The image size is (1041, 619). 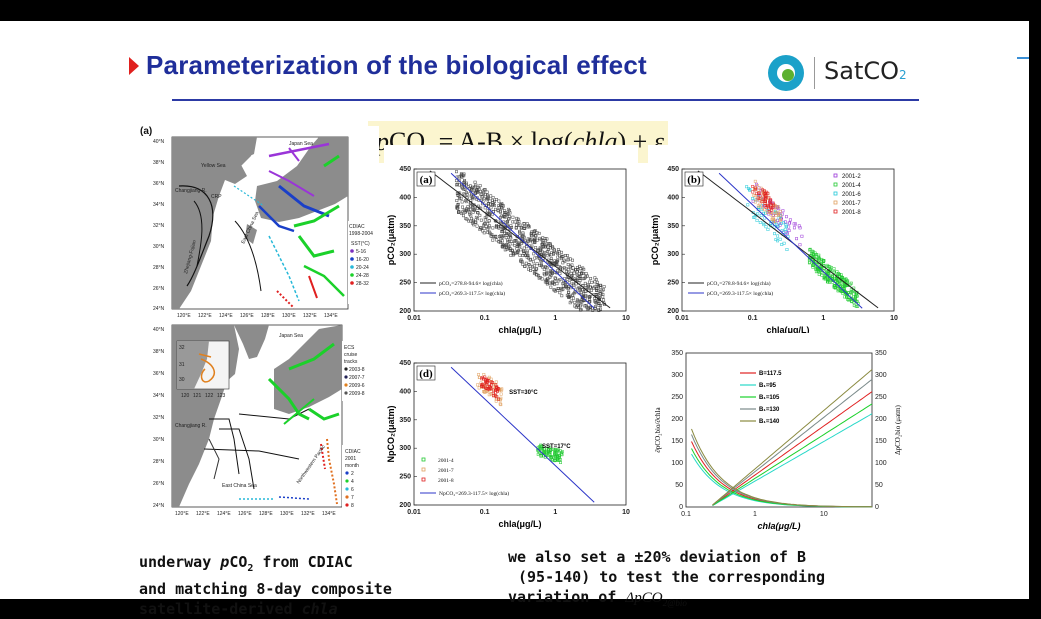 I want to click on y-axis-label: NpCO₂(μatm), so click(x=391, y=433).